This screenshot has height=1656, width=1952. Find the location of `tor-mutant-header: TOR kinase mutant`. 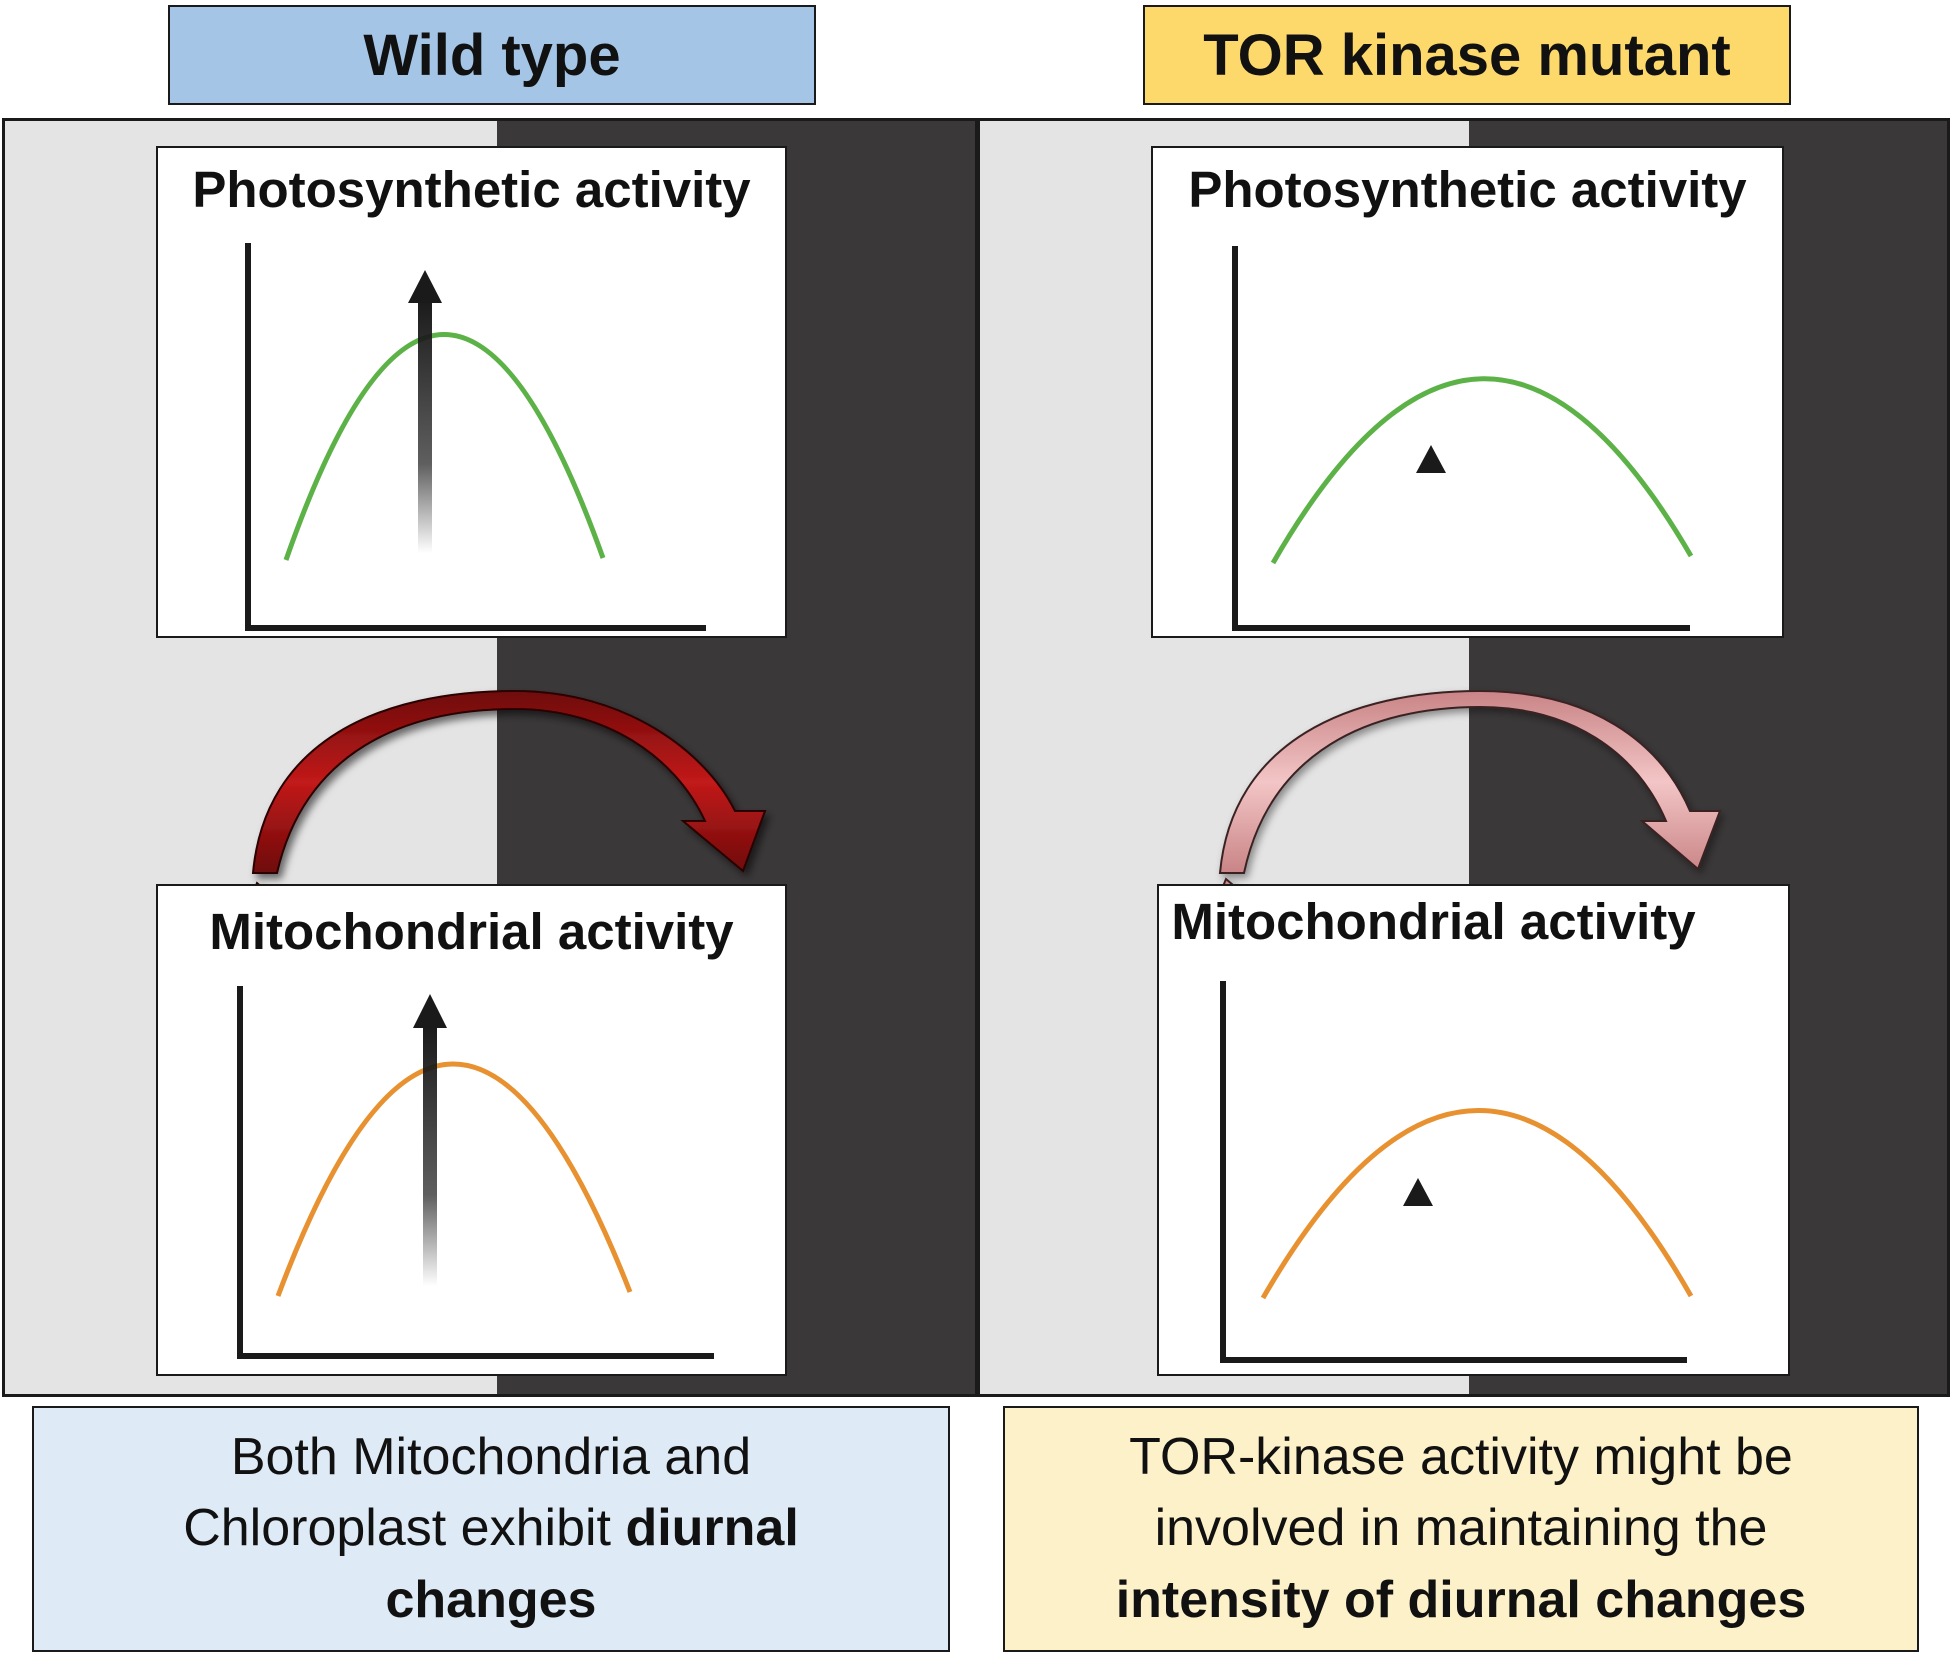

tor-mutant-header: TOR kinase mutant is located at coordinates (1467, 55).